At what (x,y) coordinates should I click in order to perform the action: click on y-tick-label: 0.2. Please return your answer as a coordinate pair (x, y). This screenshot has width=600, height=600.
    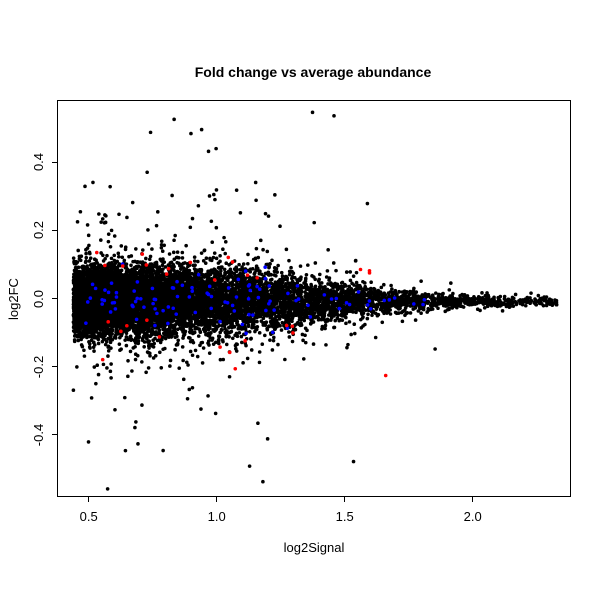
    Looking at the image, I should click on (38, 230).